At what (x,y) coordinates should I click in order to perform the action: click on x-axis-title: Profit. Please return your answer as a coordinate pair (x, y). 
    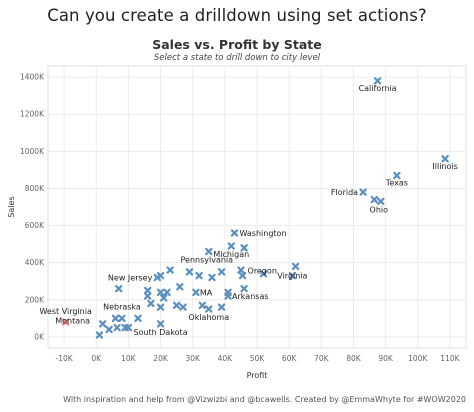
    Looking at the image, I should click on (257, 375).